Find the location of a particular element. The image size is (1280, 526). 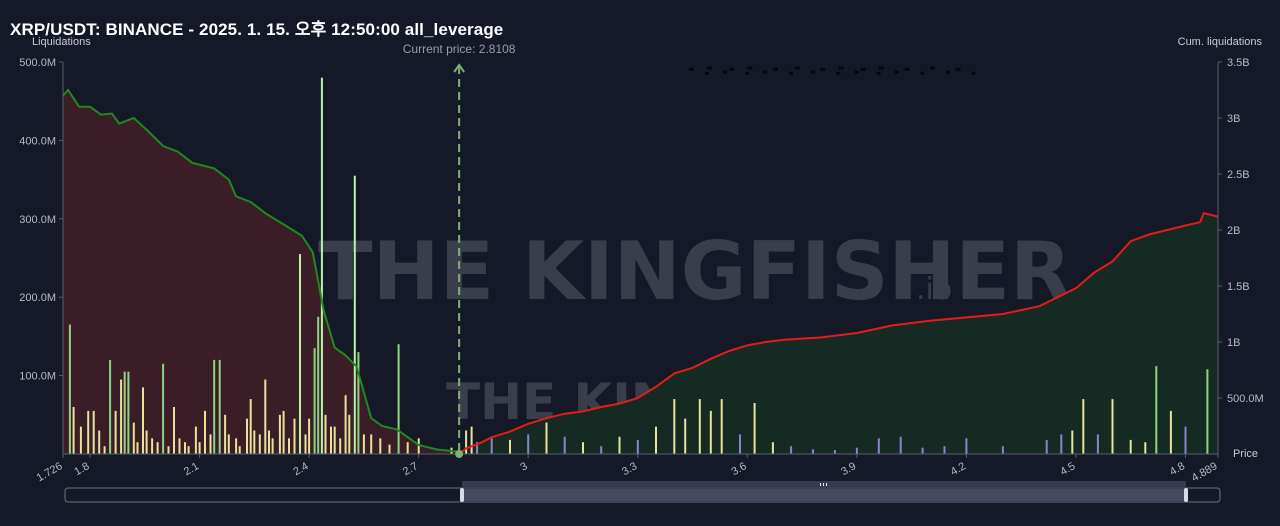

current-price-arrow is located at coordinates (459, 68).